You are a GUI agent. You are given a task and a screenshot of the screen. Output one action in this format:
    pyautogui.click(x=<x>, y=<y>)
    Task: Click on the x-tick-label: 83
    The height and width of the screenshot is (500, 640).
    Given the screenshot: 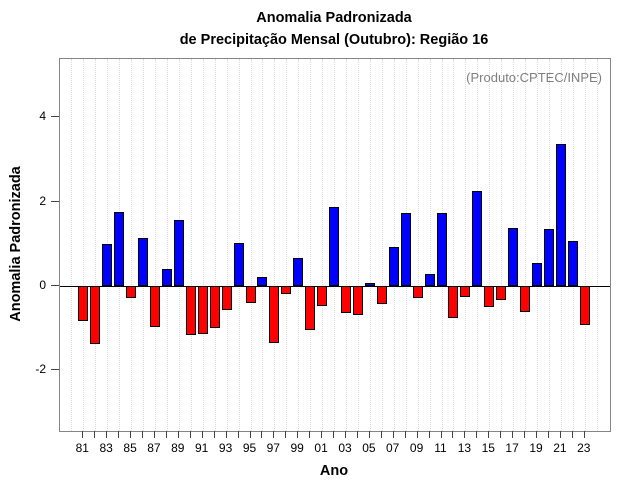 What is the action you would take?
    pyautogui.click(x=106, y=448)
    